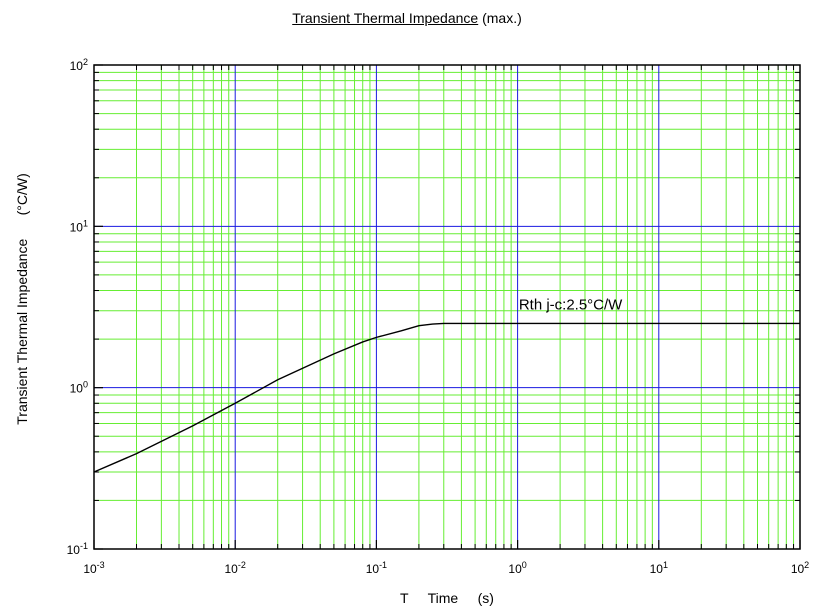 The image size is (814, 610). What do you see at coordinates (517, 568) in the screenshot?
I see `x-tick-label: 10⁰` at bounding box center [517, 568].